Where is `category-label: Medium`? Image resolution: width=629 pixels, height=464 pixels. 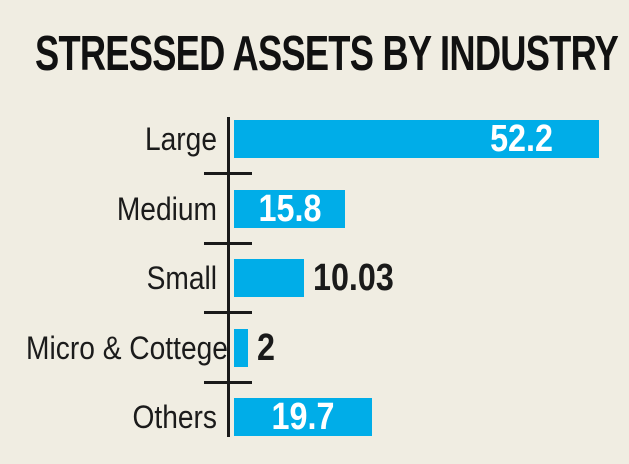
category-label: Medium is located at coordinates (166, 208).